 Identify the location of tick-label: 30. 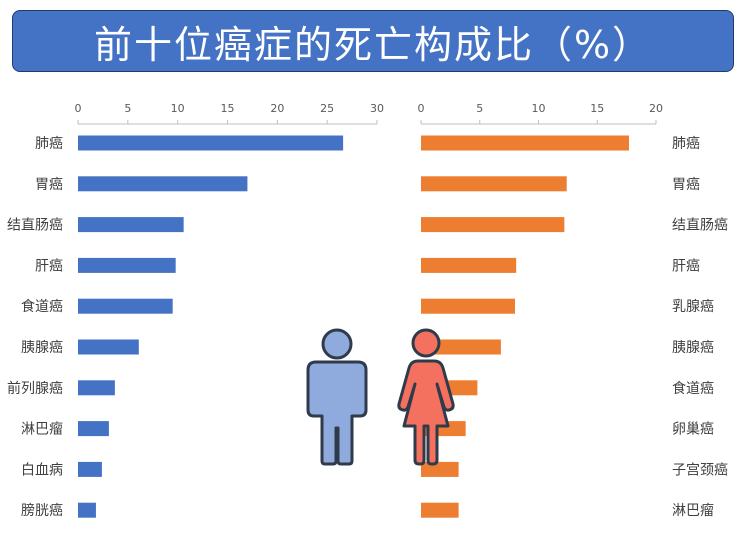
(377, 108).